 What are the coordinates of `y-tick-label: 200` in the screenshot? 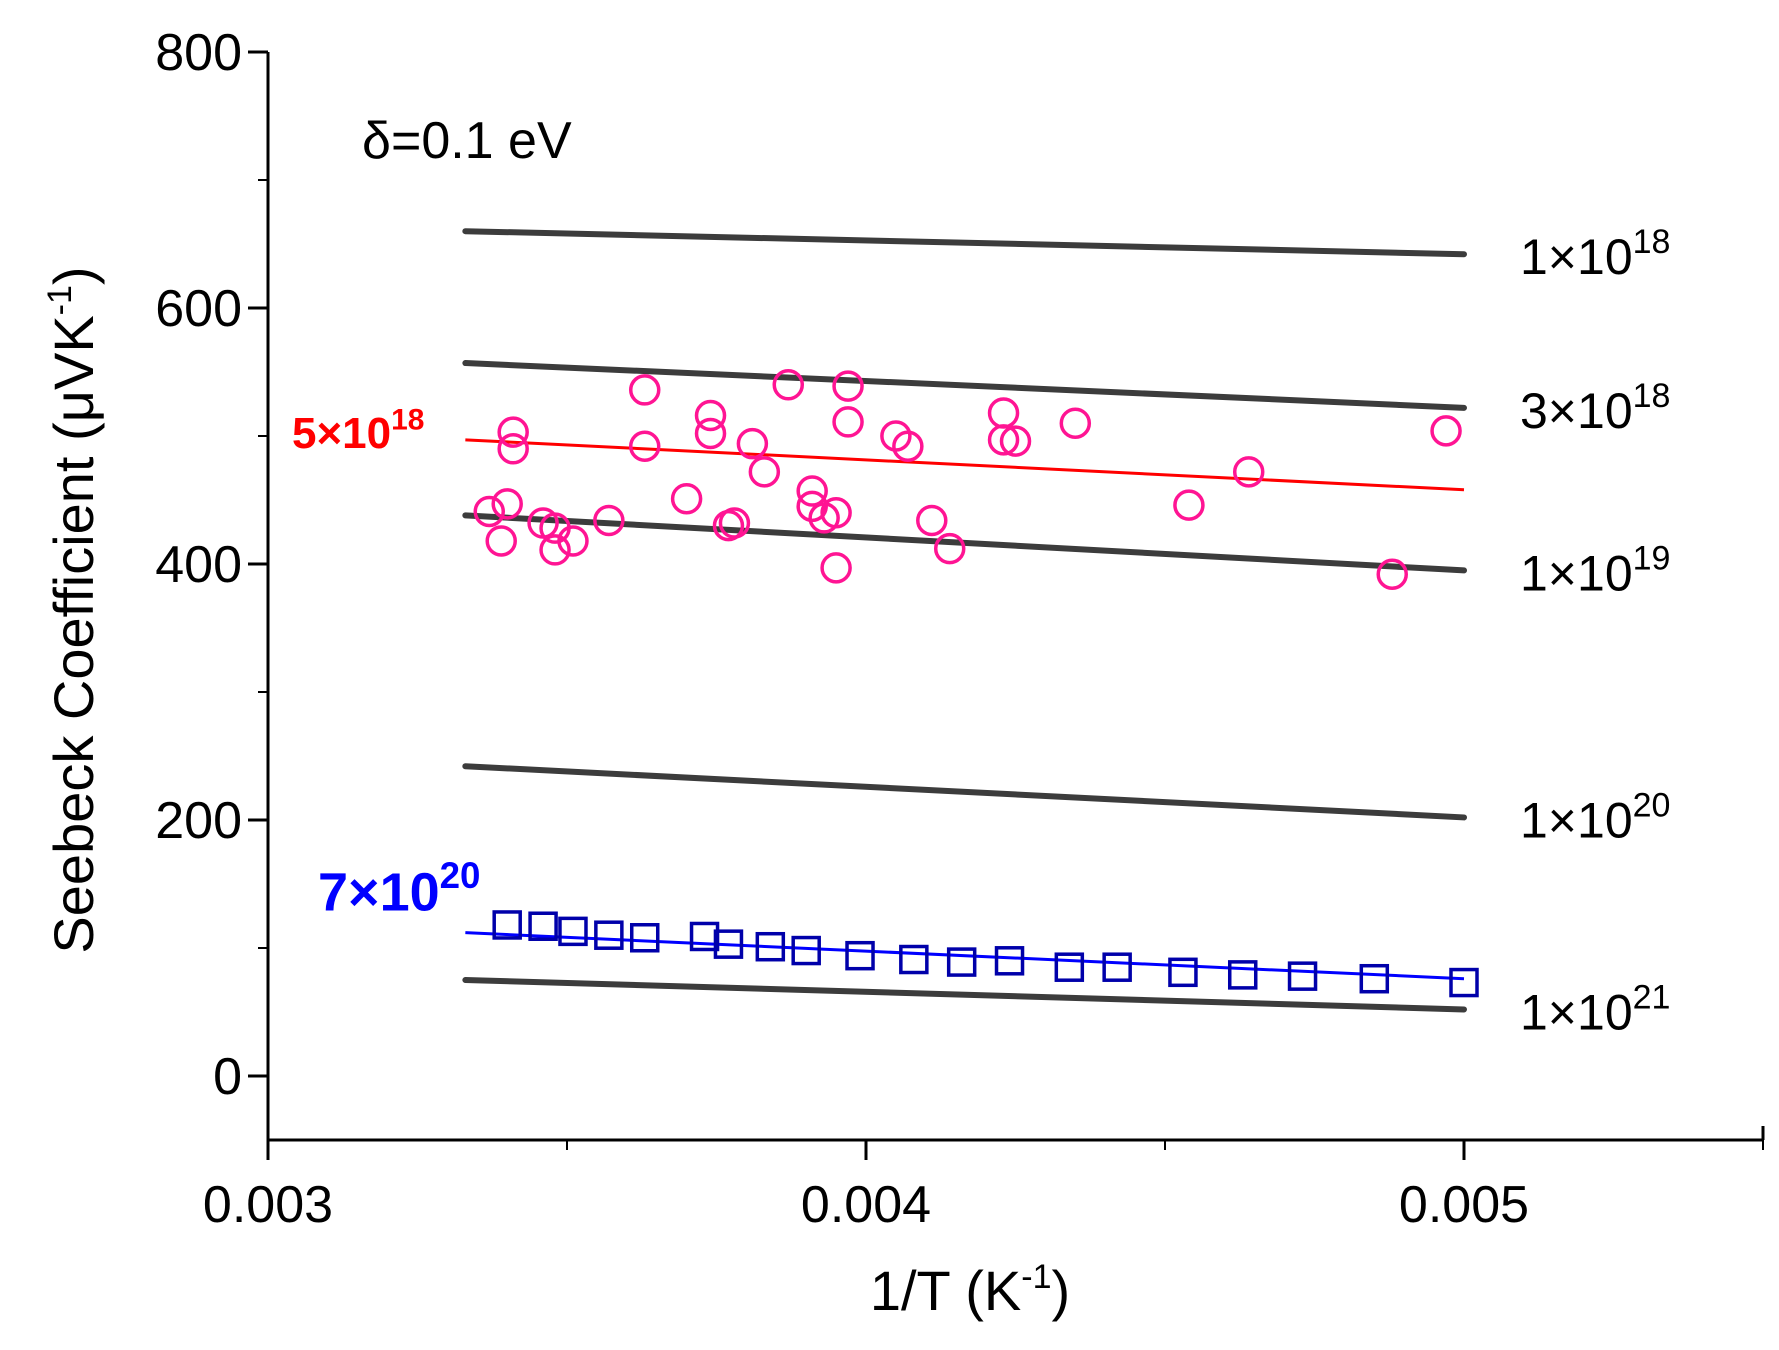 It's located at (198, 821).